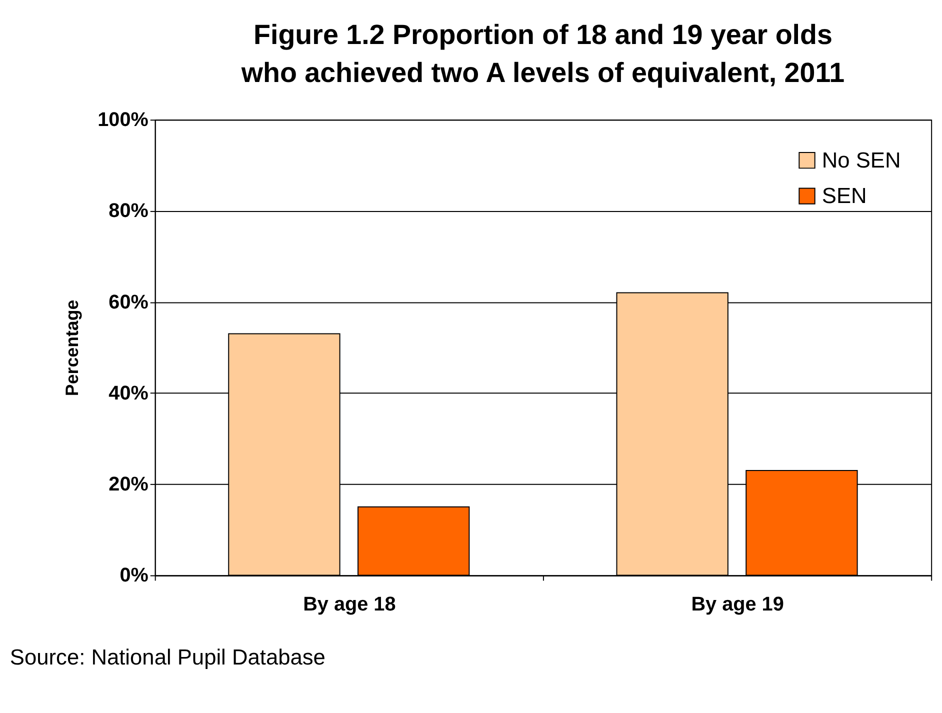  What do you see at coordinates (168, 657) in the screenshot?
I see `source-note: Source: National Pupil Database` at bounding box center [168, 657].